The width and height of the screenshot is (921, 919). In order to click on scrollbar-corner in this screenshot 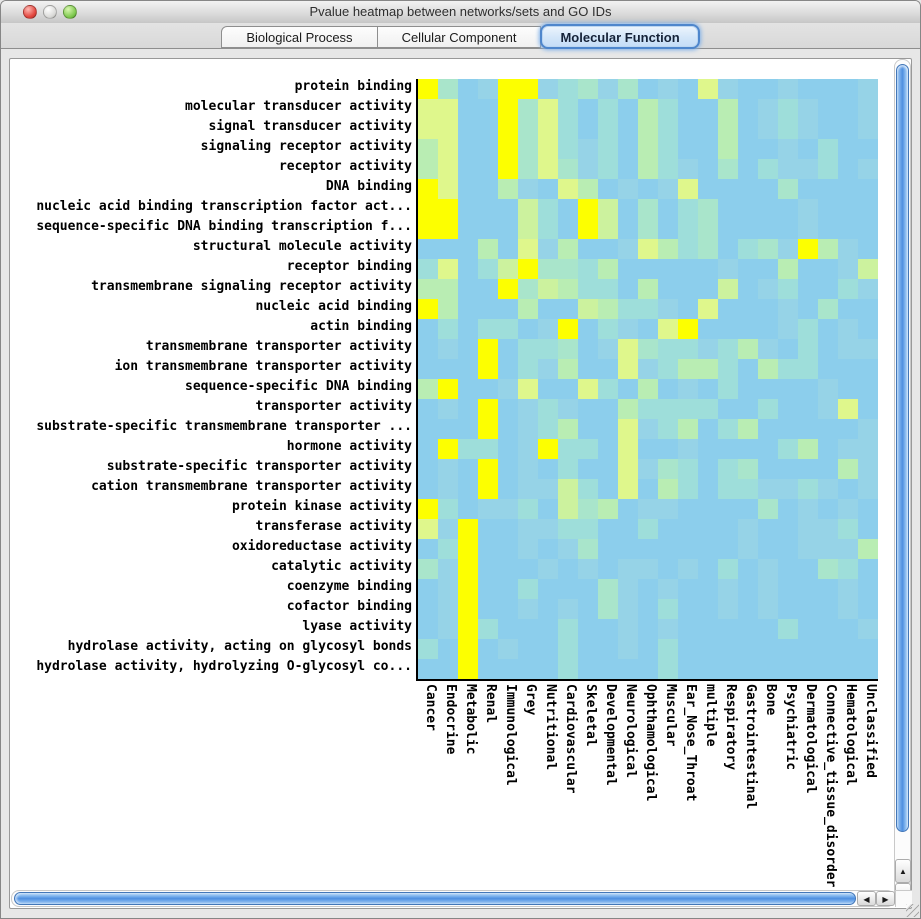, I will do `click(903, 898)`.